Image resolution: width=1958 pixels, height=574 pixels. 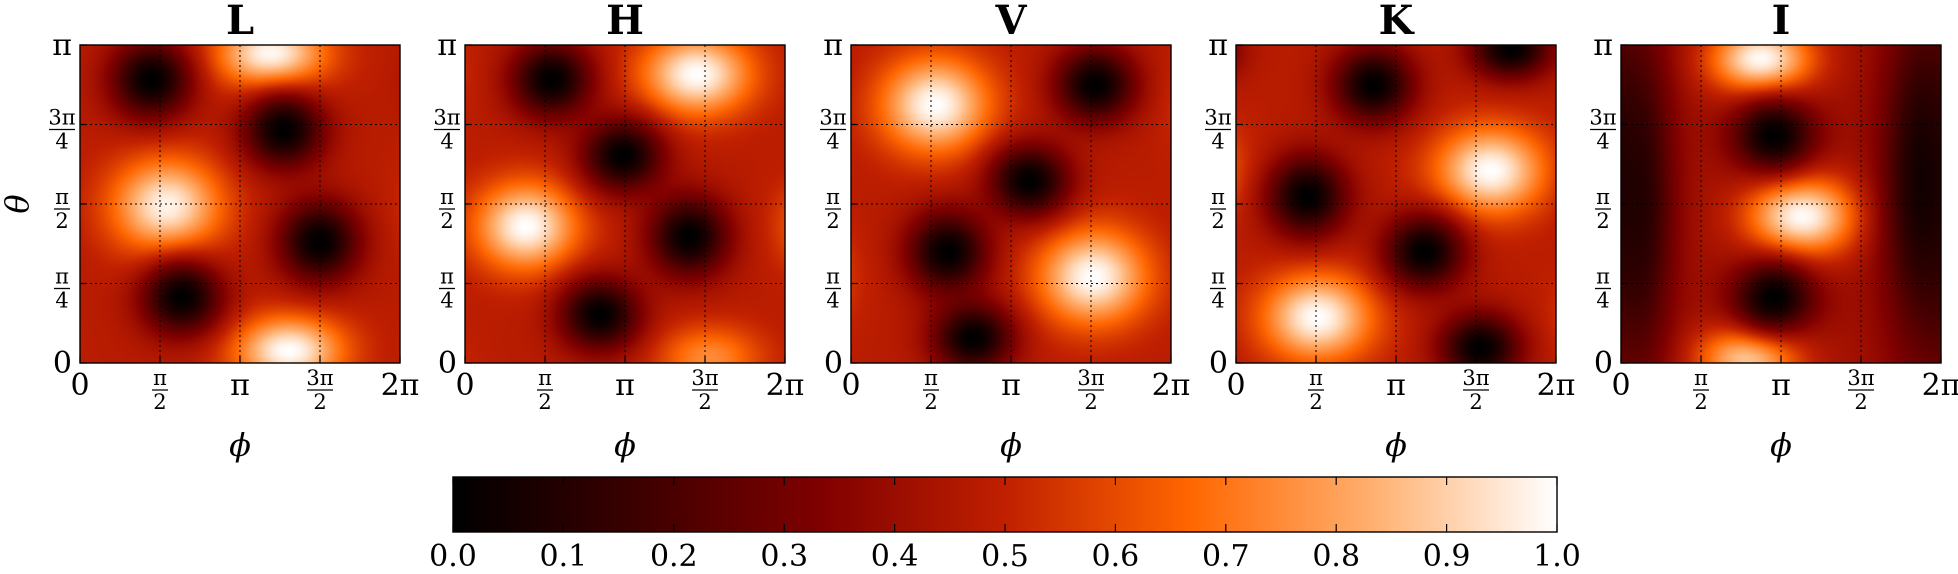 I want to click on y-axis-label: θ, so click(x=18, y=203).